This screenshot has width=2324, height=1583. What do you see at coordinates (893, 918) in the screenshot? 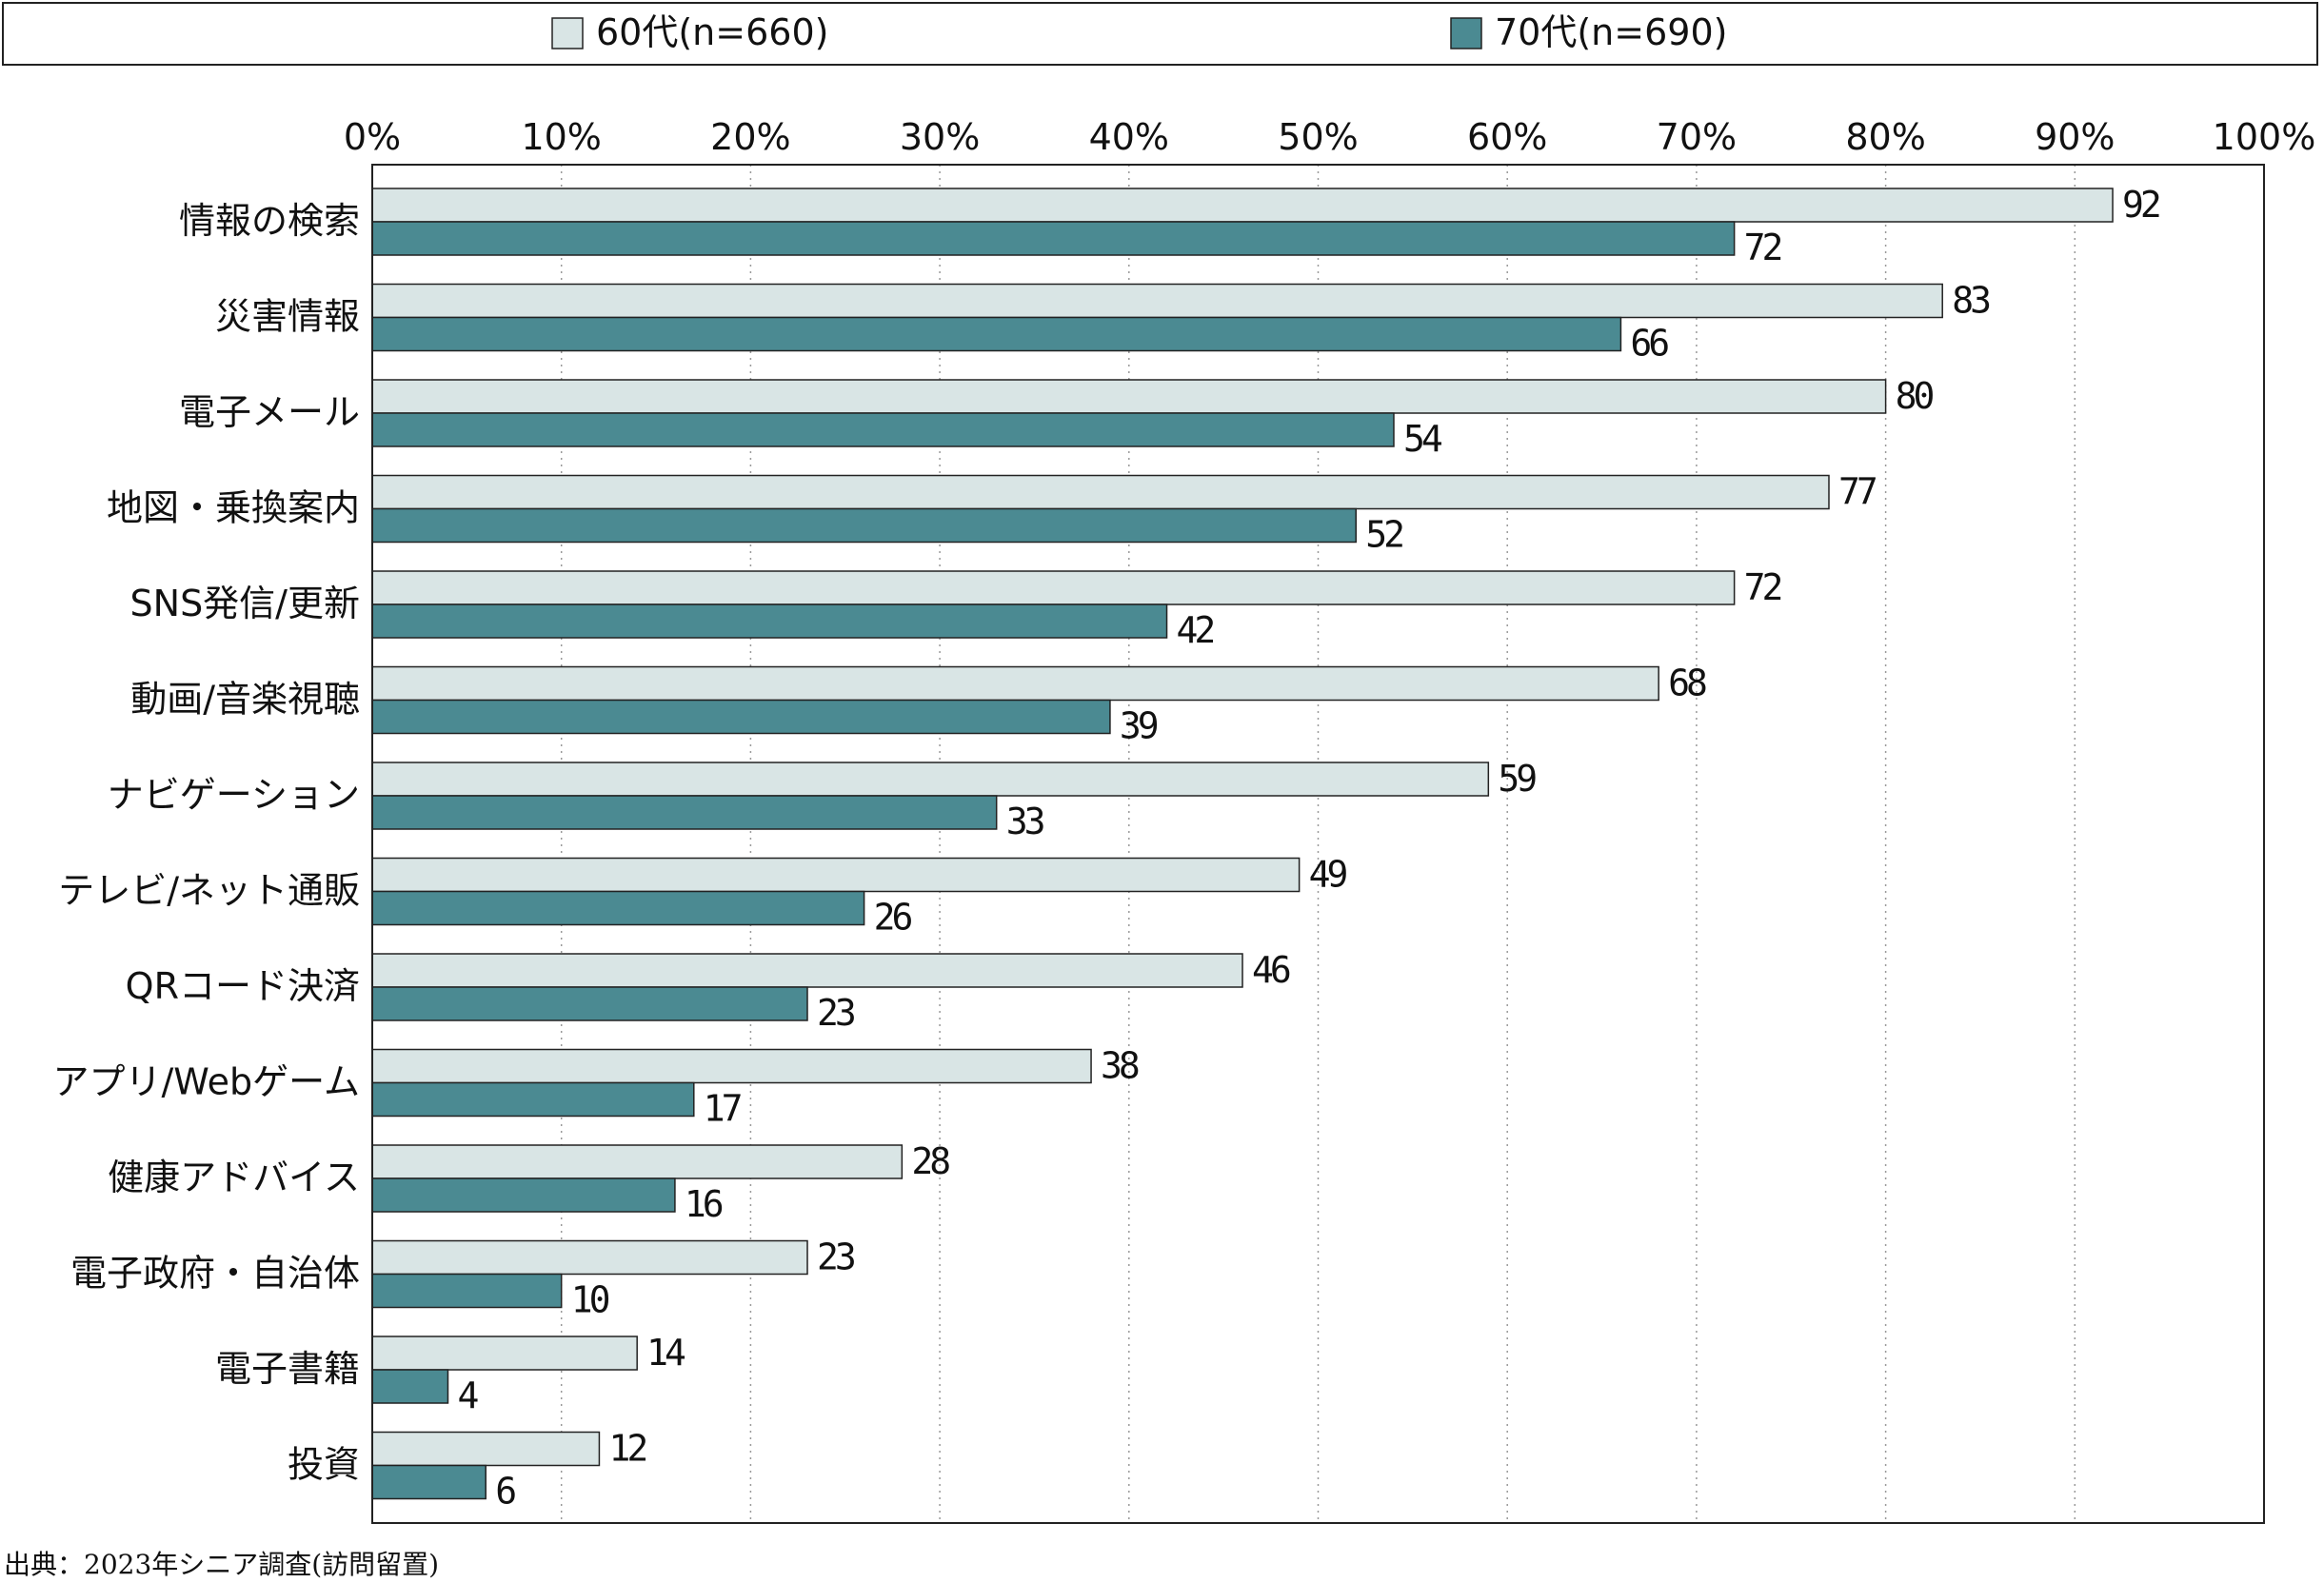
I see `data-label-70s: 26` at bounding box center [893, 918].